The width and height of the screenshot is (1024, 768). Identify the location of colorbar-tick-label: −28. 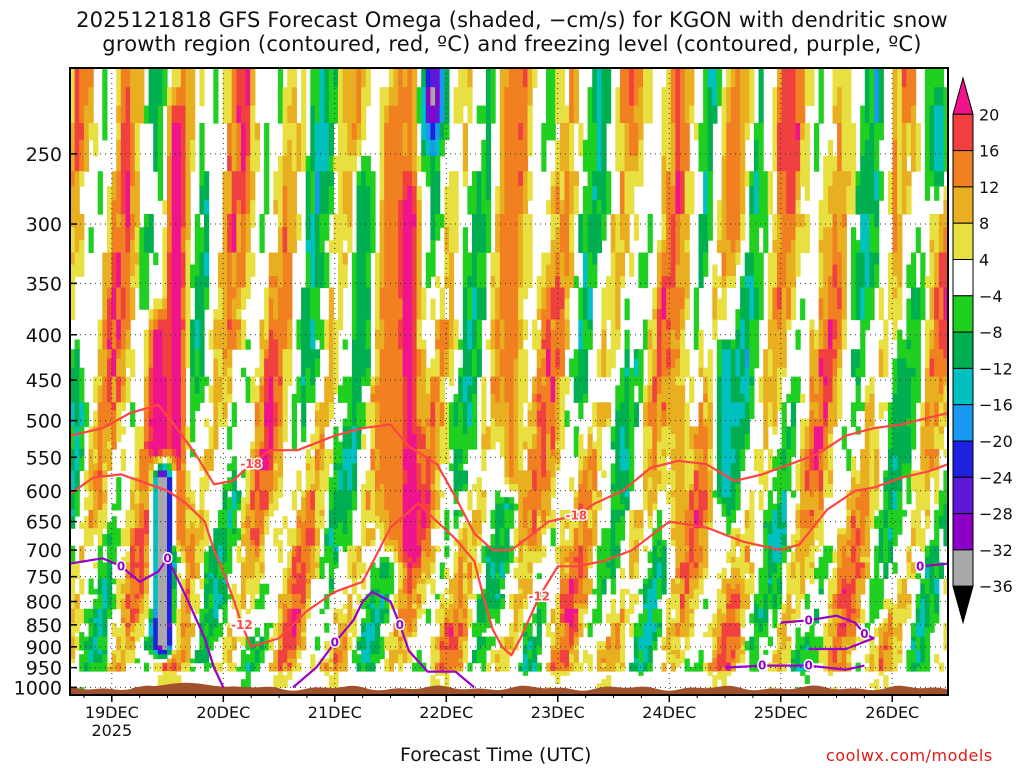
(996, 514).